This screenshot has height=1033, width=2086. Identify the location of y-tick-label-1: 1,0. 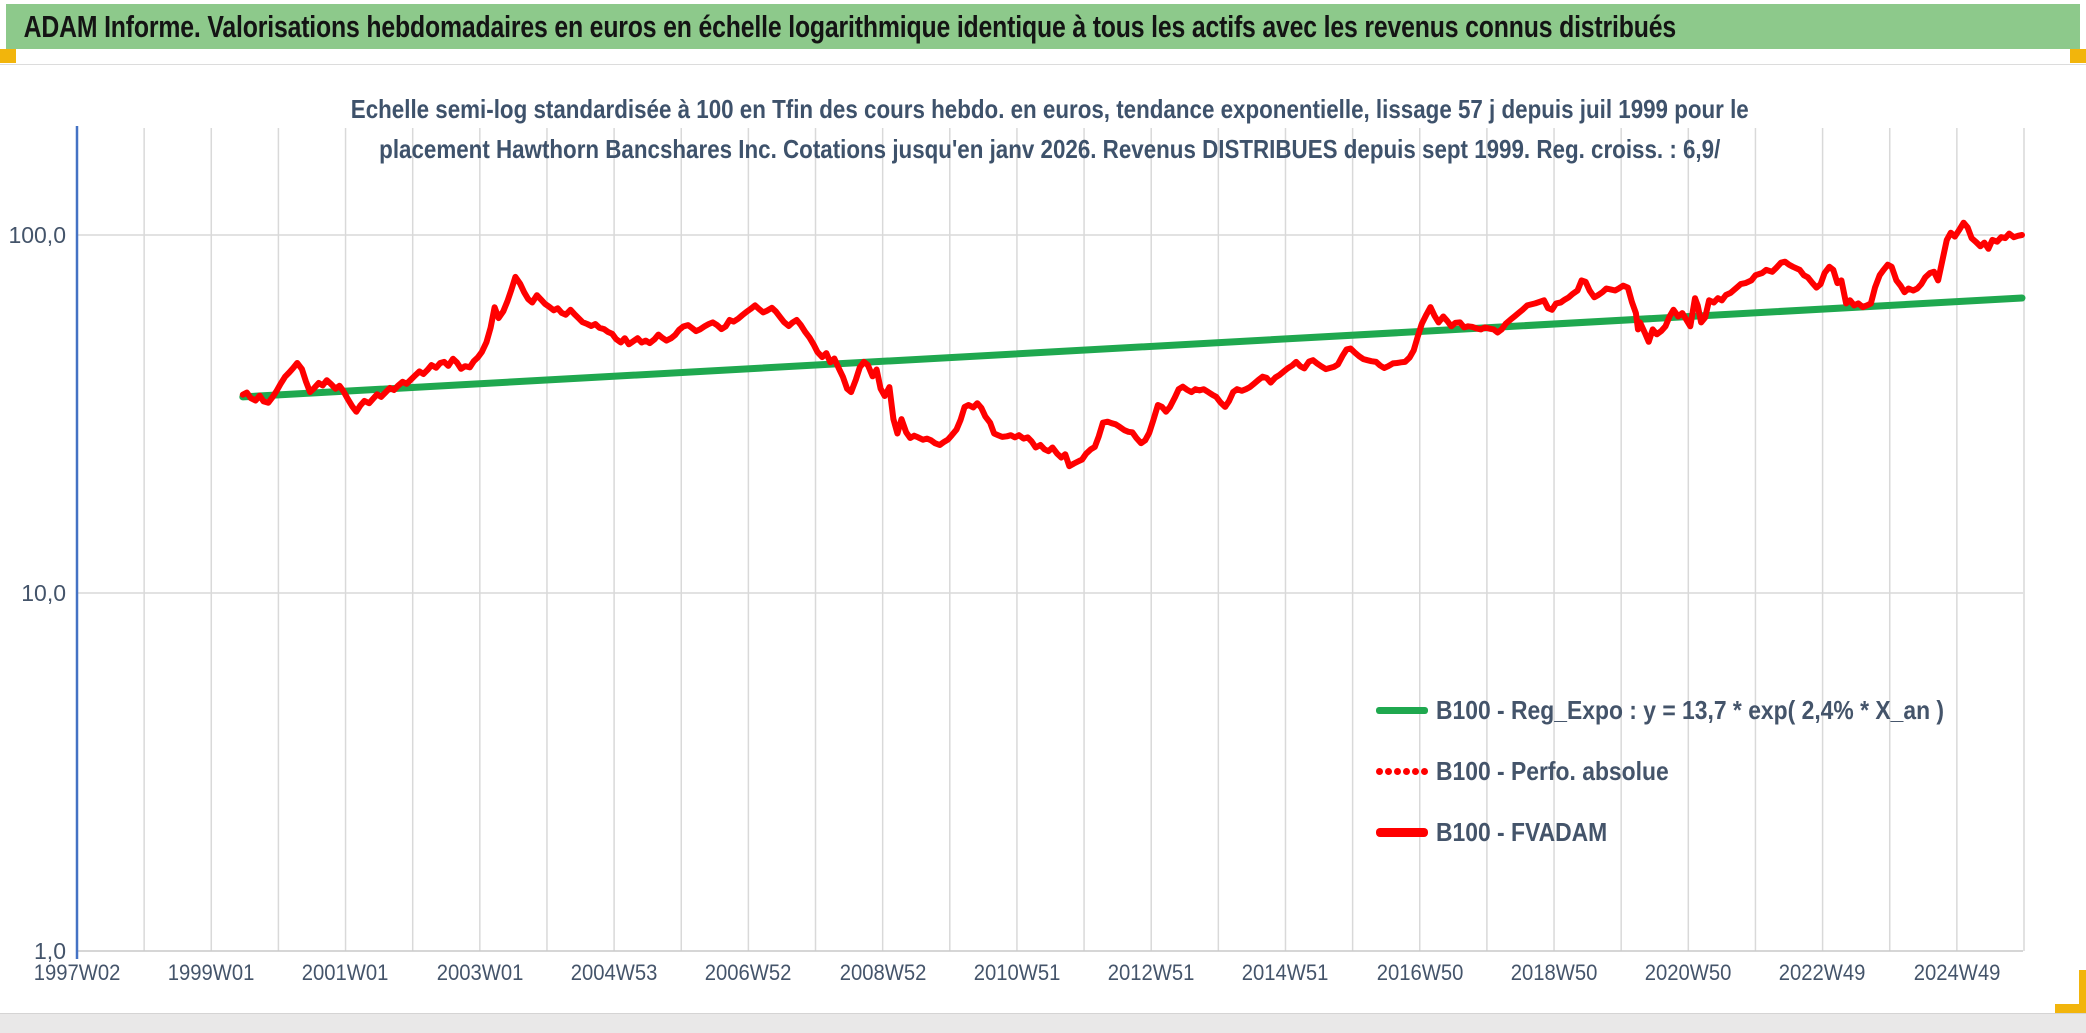
(50, 951).